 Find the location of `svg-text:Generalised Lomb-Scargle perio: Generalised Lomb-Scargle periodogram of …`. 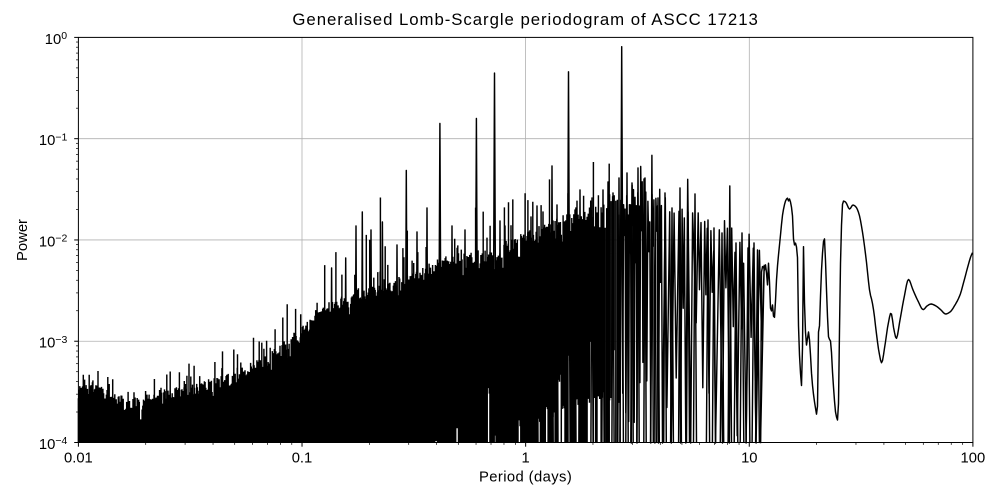

svg-text:Generalised Lomb-Scargle perio: Generalised Lomb-Scargle periodogram of … is located at coordinates (525, 19).